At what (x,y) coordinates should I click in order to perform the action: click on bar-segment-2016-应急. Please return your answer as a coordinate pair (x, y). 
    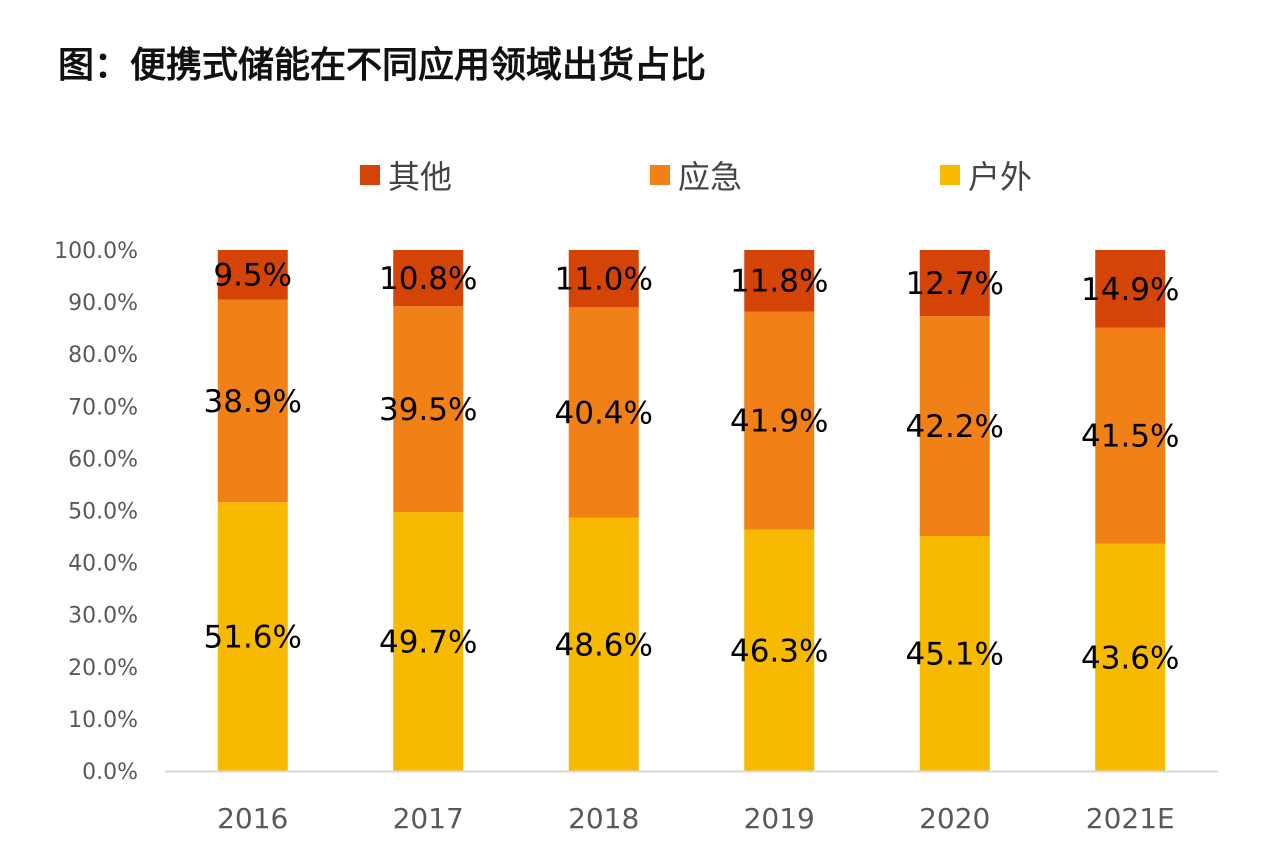
    Looking at the image, I should click on (252, 401).